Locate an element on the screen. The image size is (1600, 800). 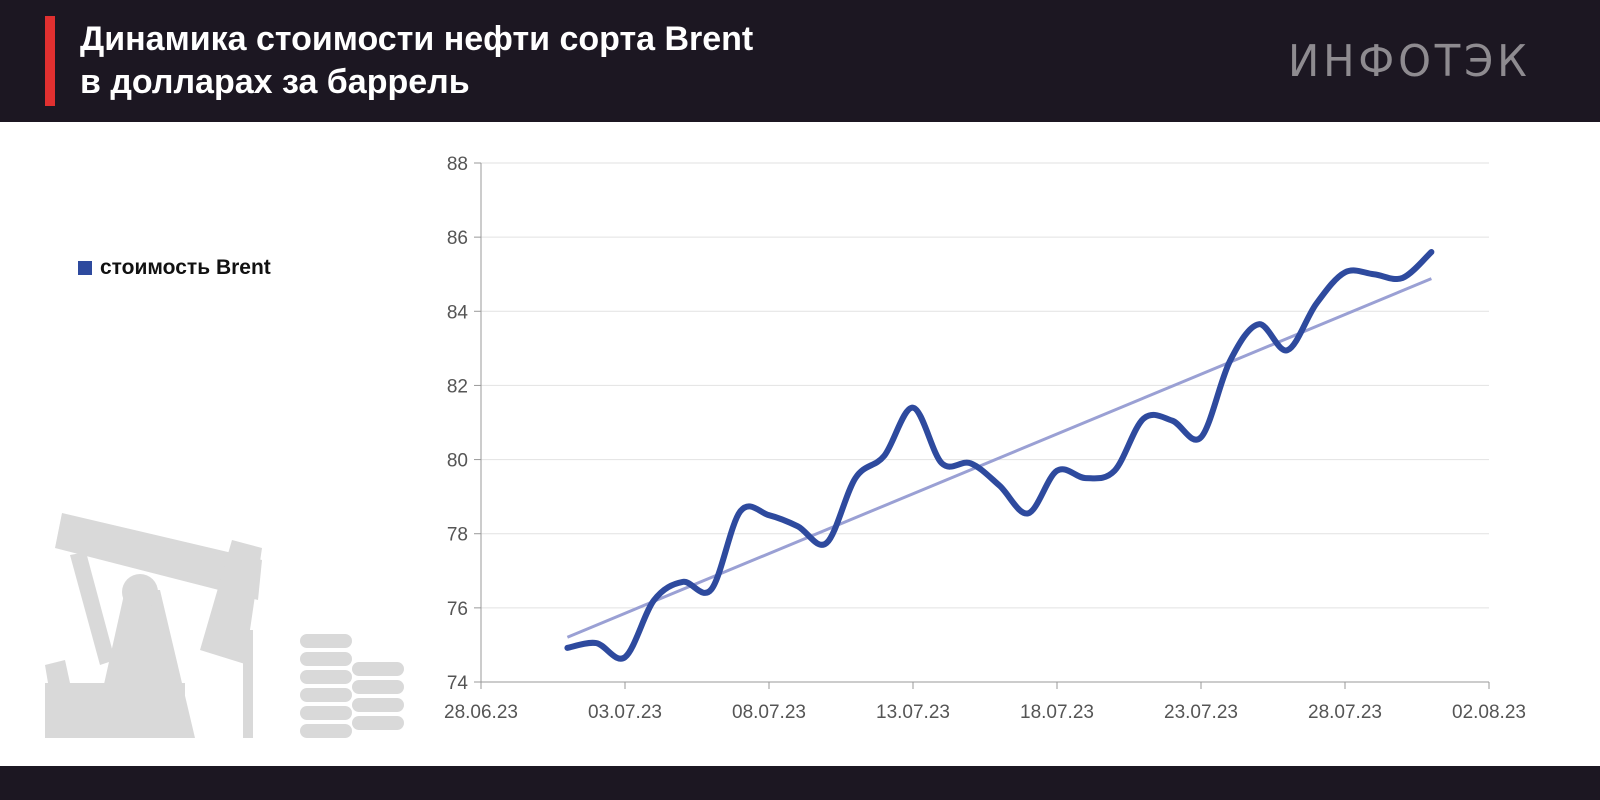
x-tick-label: 13.07.23 is located at coordinates (913, 712).